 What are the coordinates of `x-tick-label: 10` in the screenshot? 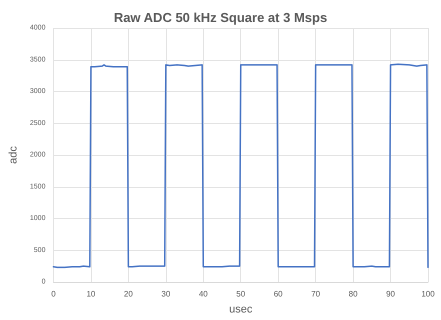 It's located at (91, 294).